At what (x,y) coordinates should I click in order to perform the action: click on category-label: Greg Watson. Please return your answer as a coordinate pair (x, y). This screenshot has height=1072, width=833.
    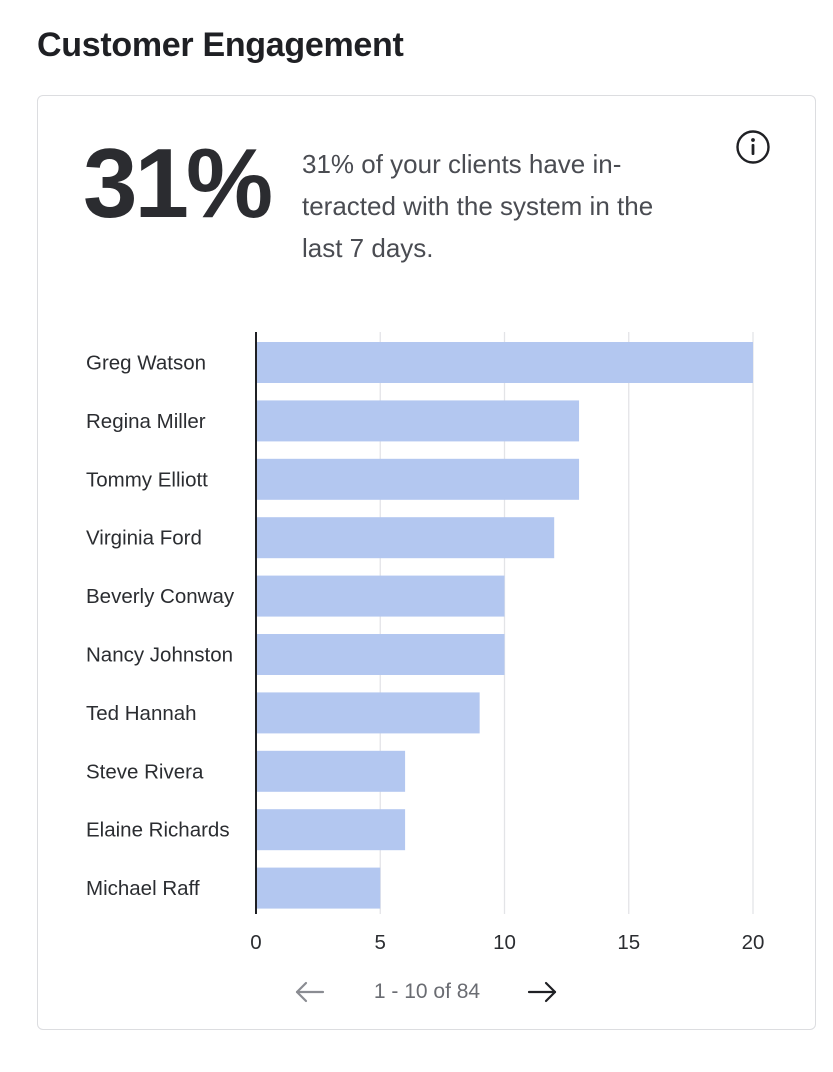
    Looking at the image, I should click on (146, 363).